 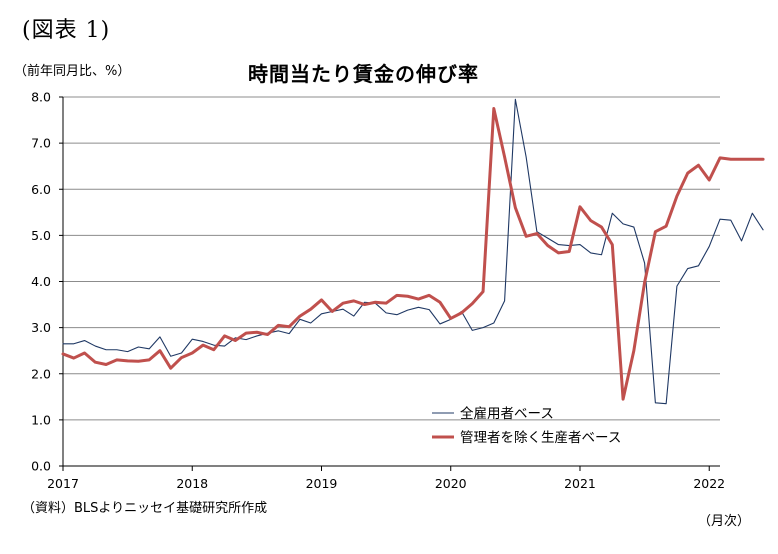 I want to click on y-tick-label: 0.0, so click(x=41, y=466).